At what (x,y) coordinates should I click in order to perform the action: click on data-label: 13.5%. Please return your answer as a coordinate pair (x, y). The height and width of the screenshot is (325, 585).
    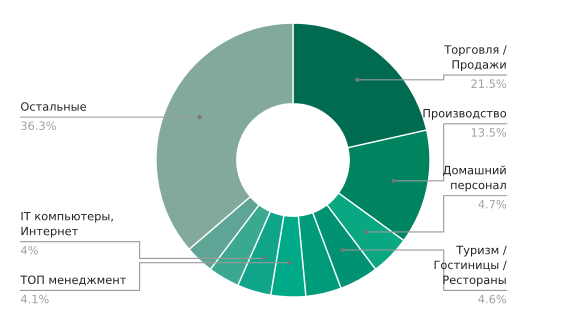
    Looking at the image, I should click on (489, 132).